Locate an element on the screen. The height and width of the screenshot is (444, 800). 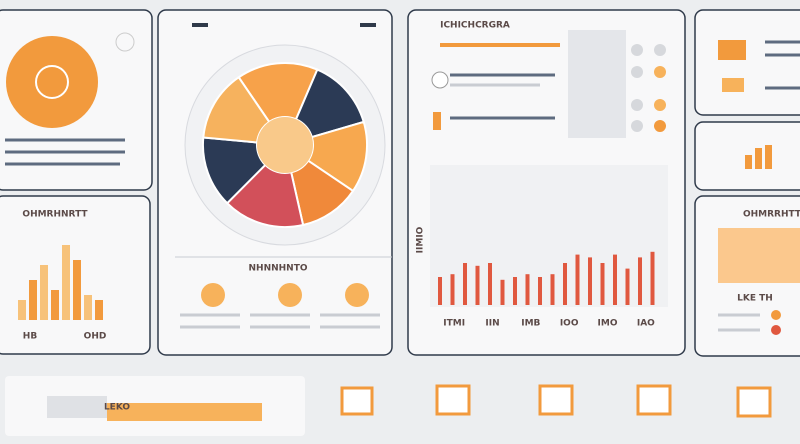
legend-label: HB is located at coordinates (30, 337).